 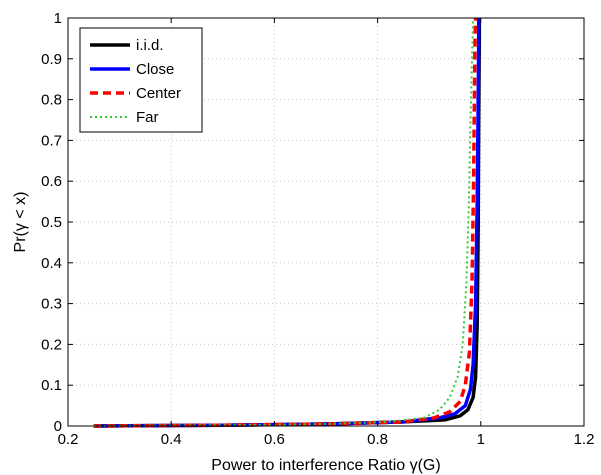 What do you see at coordinates (584, 439) in the screenshot?
I see `x-tick-label: 1.2` at bounding box center [584, 439].